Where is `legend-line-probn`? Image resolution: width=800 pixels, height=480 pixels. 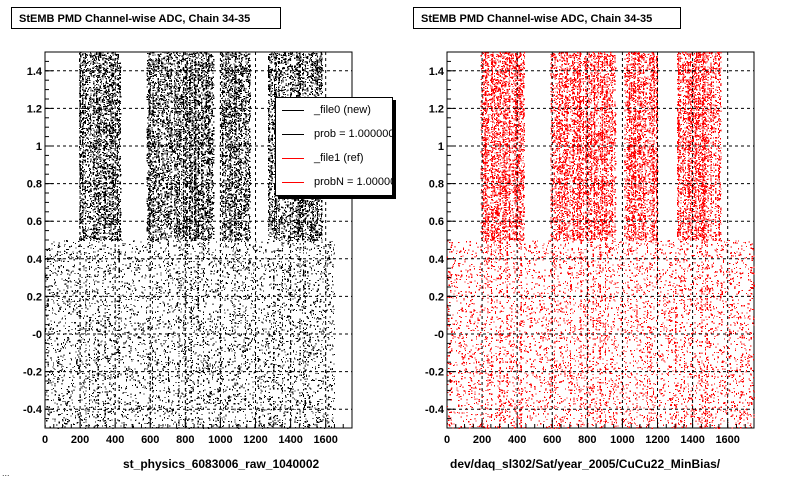
legend-line-probn is located at coordinates (293, 182).